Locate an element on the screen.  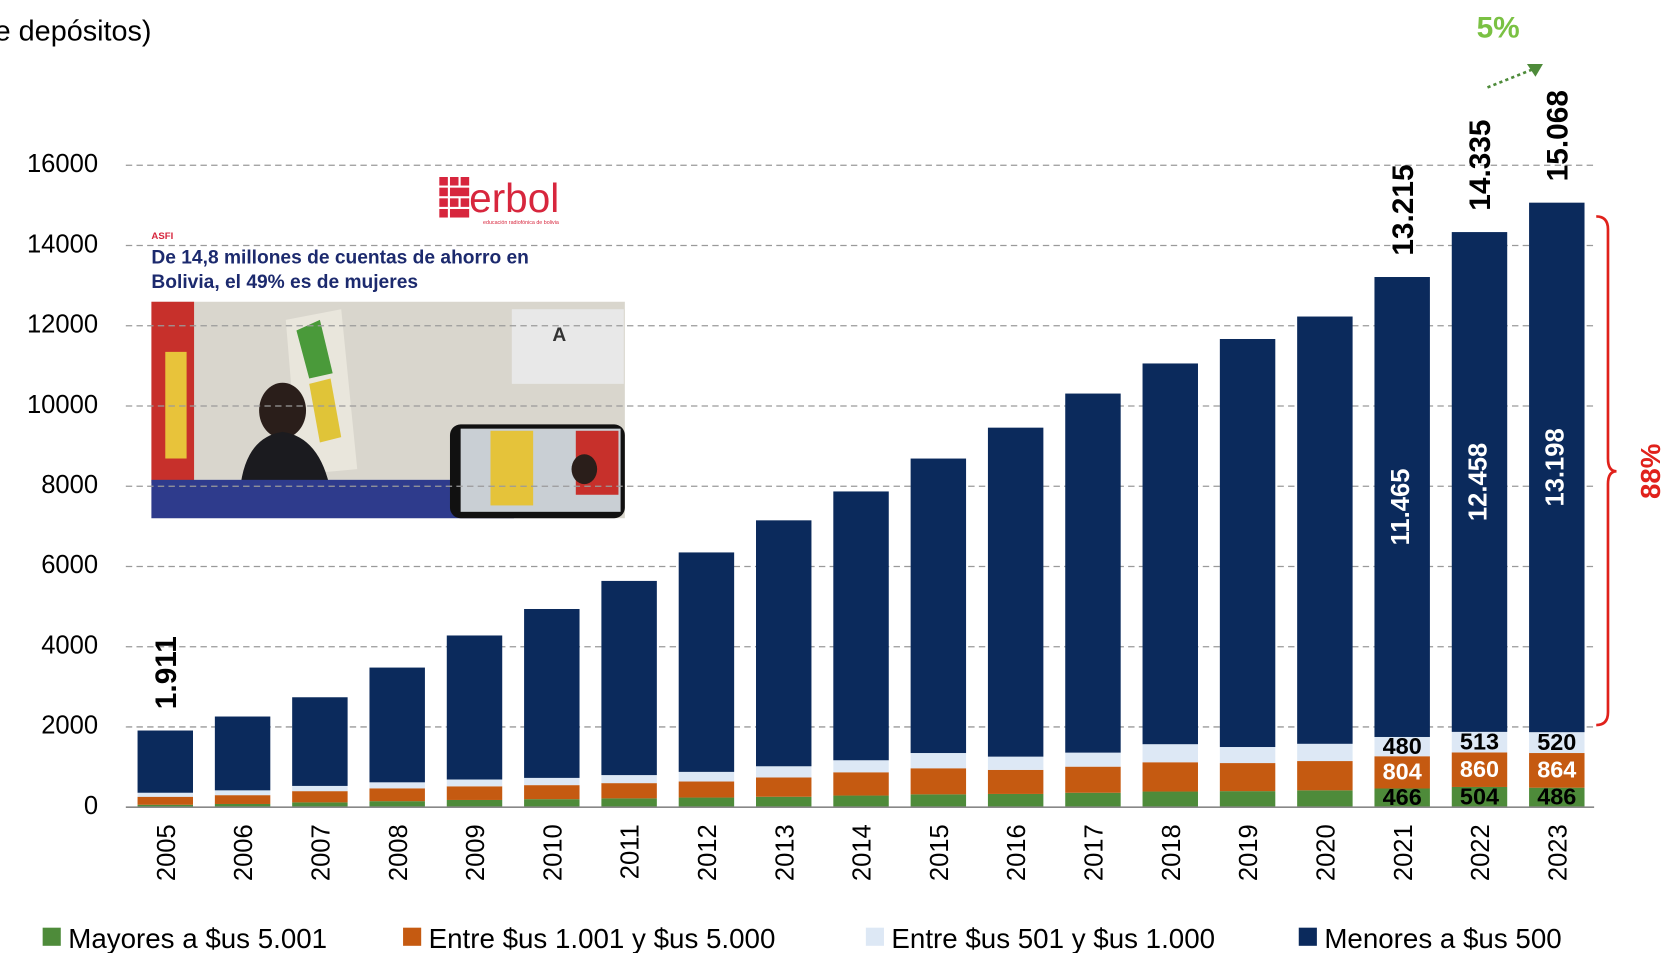
x-tick-label: 2010 is located at coordinates (553, 852).